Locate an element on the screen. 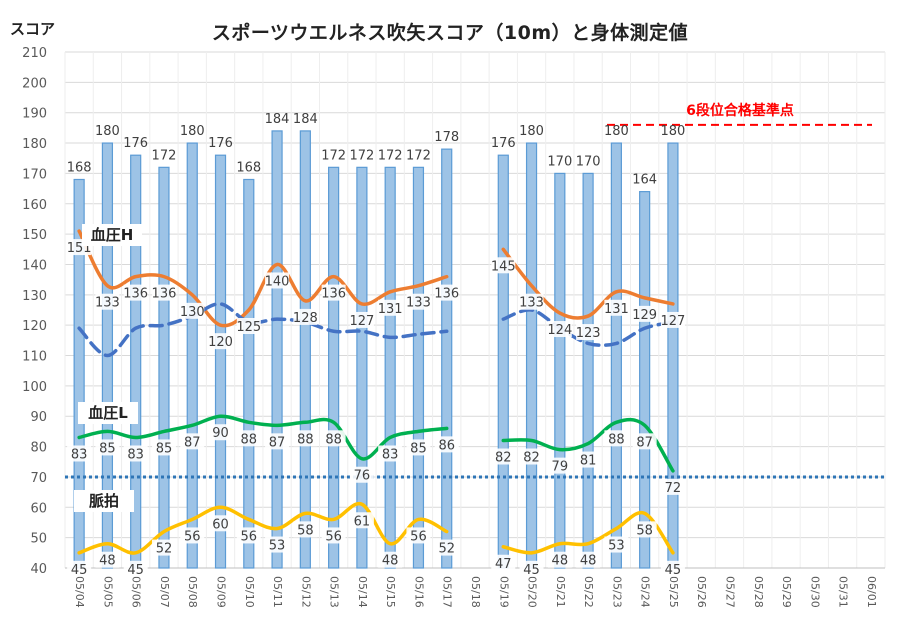  systolic-value-label: 120 is located at coordinates (220, 342).